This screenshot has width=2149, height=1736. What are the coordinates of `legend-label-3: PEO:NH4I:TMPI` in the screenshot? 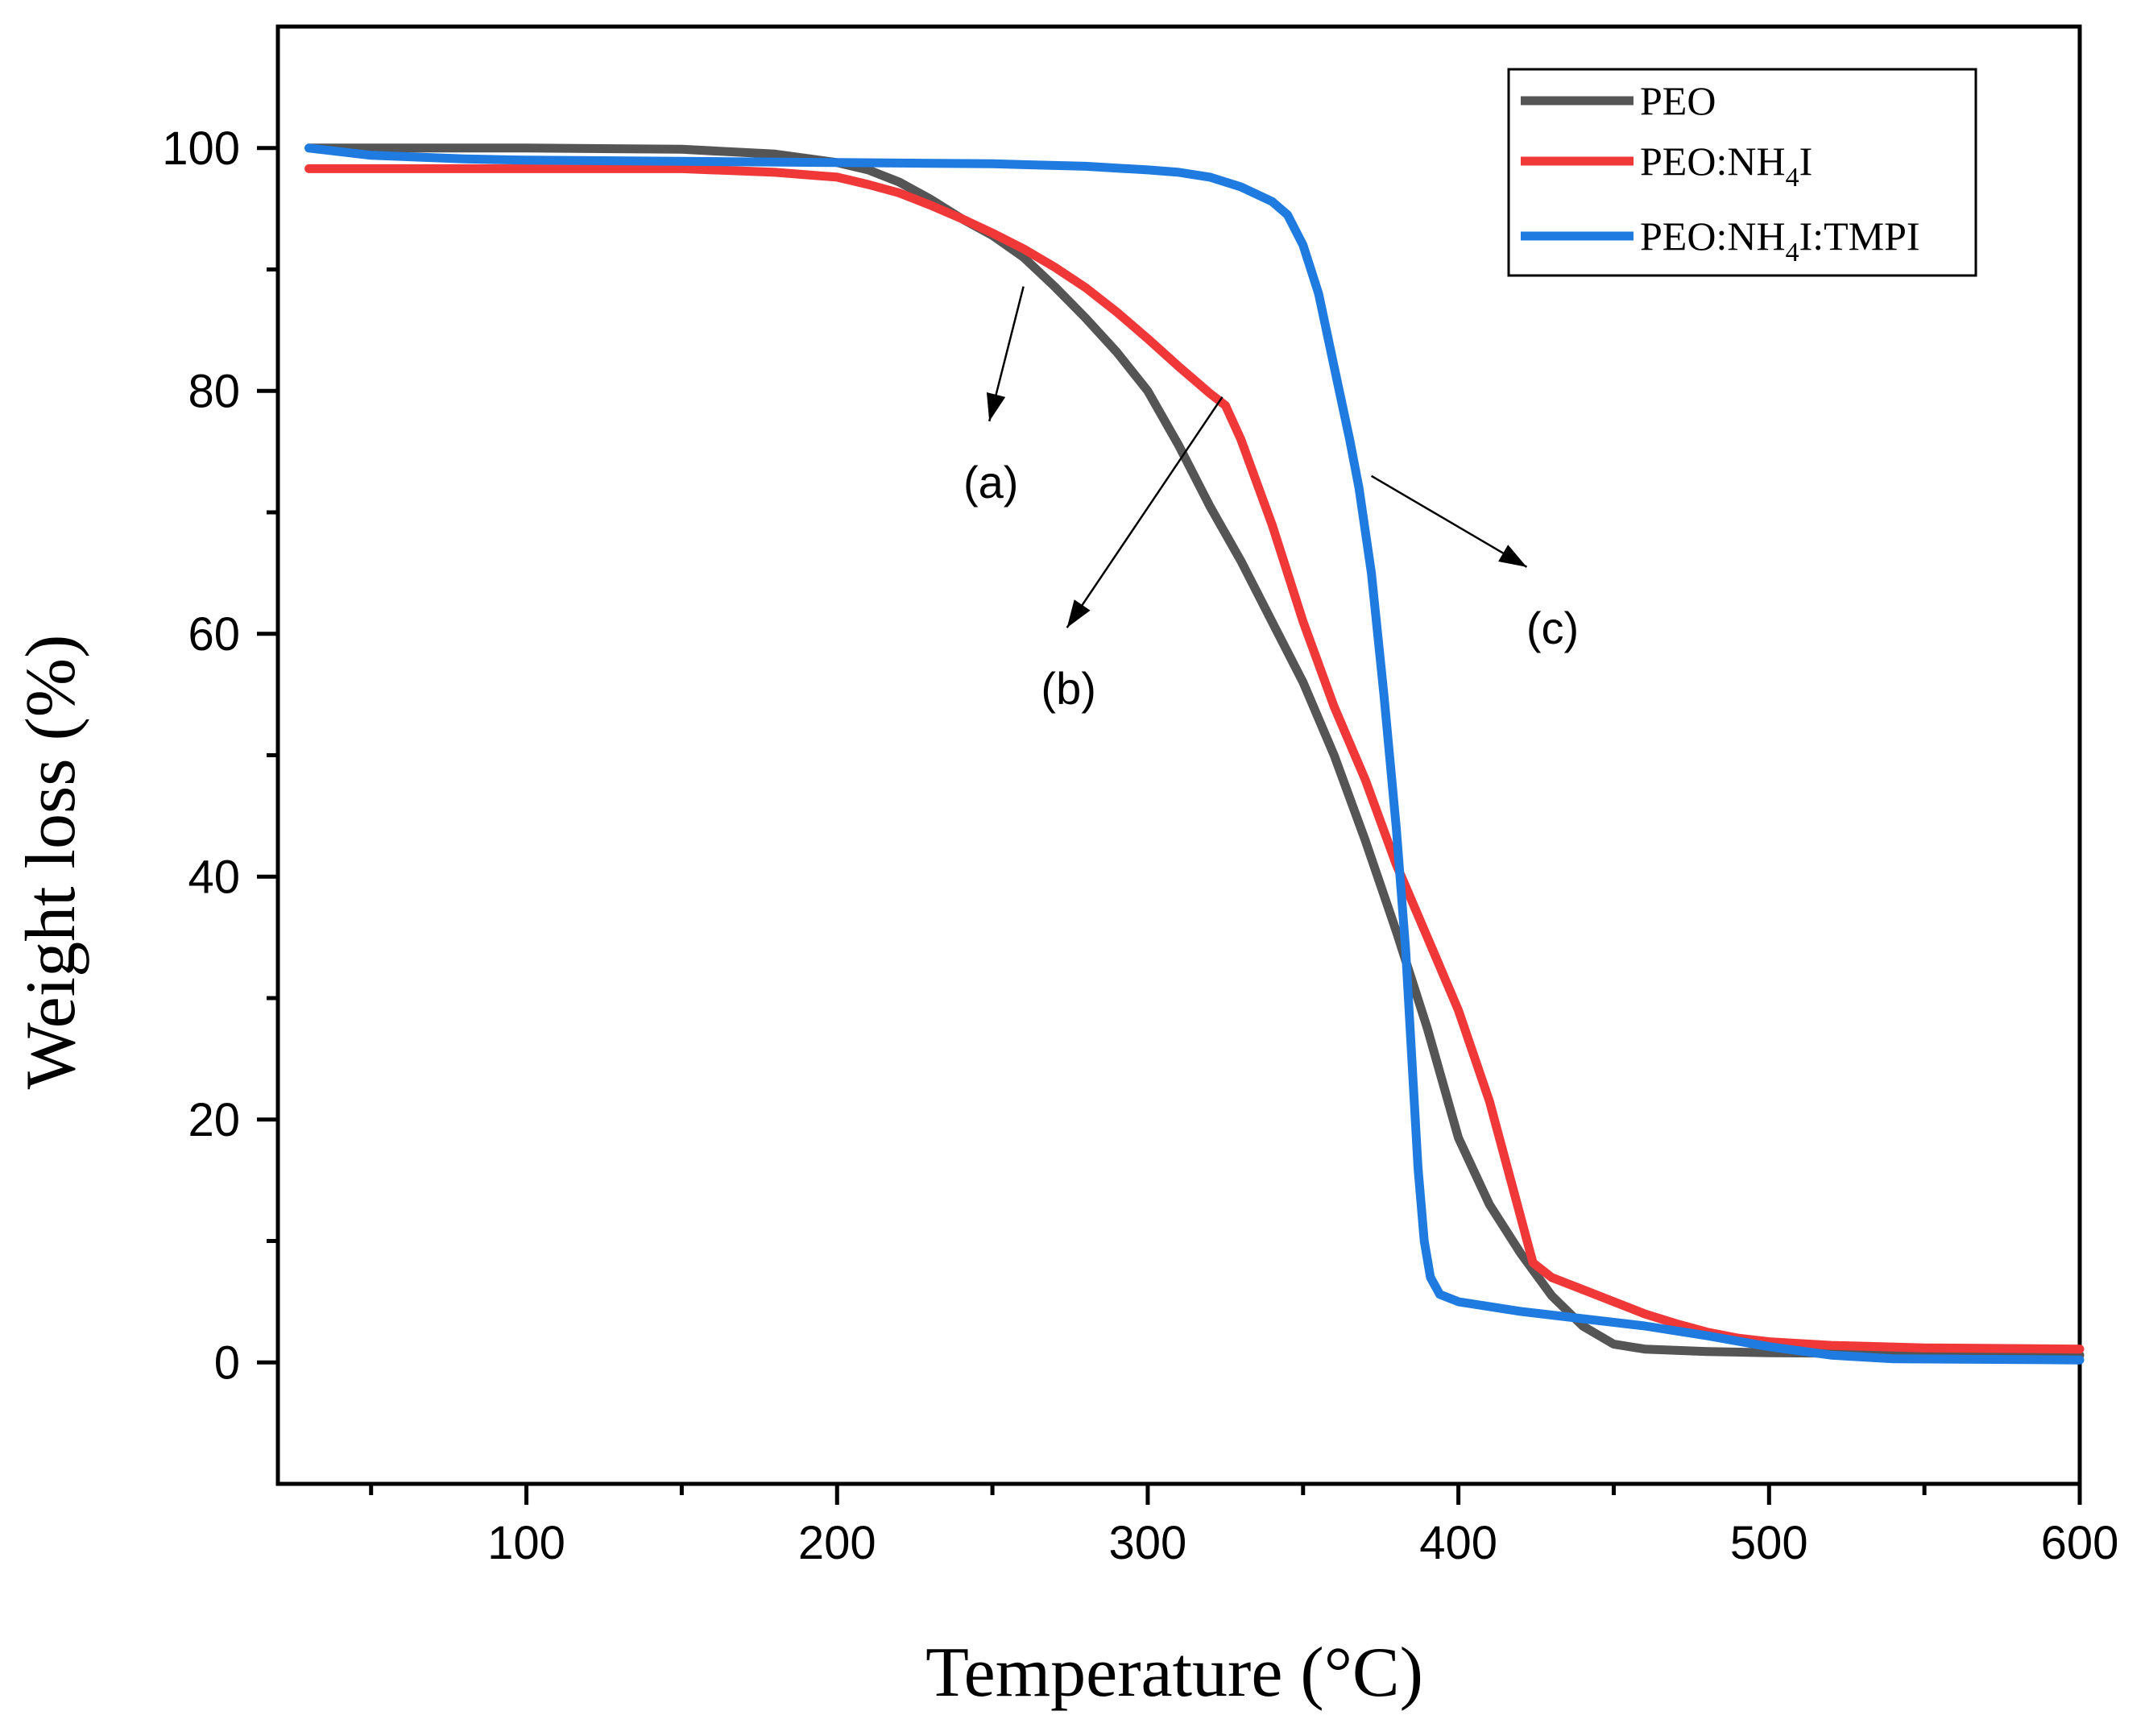 It's located at (1780, 240).